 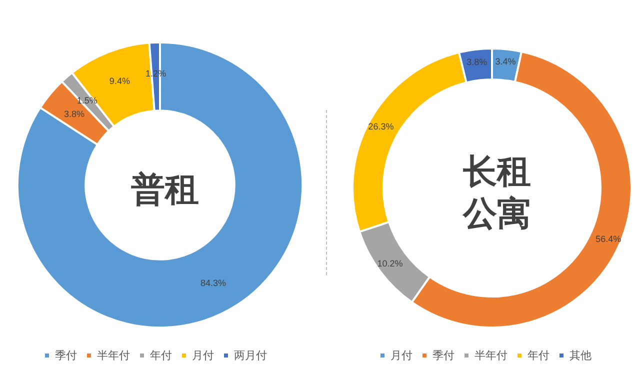 What do you see at coordinates (381, 126) in the screenshot?
I see `data-label: 26.3%` at bounding box center [381, 126].